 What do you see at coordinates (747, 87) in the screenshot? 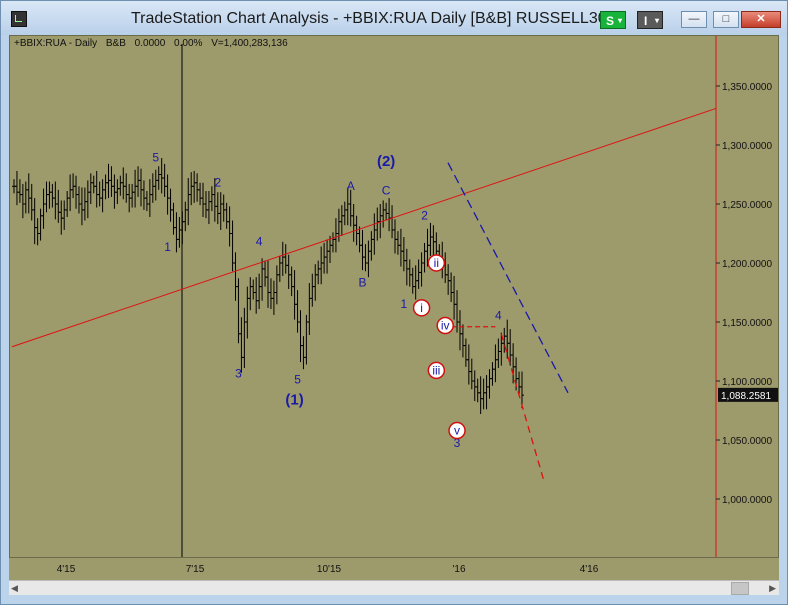
I see `y-tick-label: 1,350.0000` at bounding box center [747, 87].